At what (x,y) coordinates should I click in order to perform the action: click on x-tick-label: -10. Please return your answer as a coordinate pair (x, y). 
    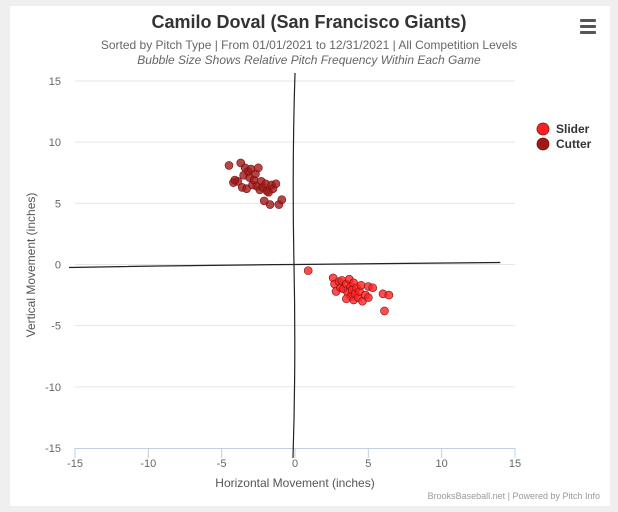
    Looking at the image, I should click on (148, 464).